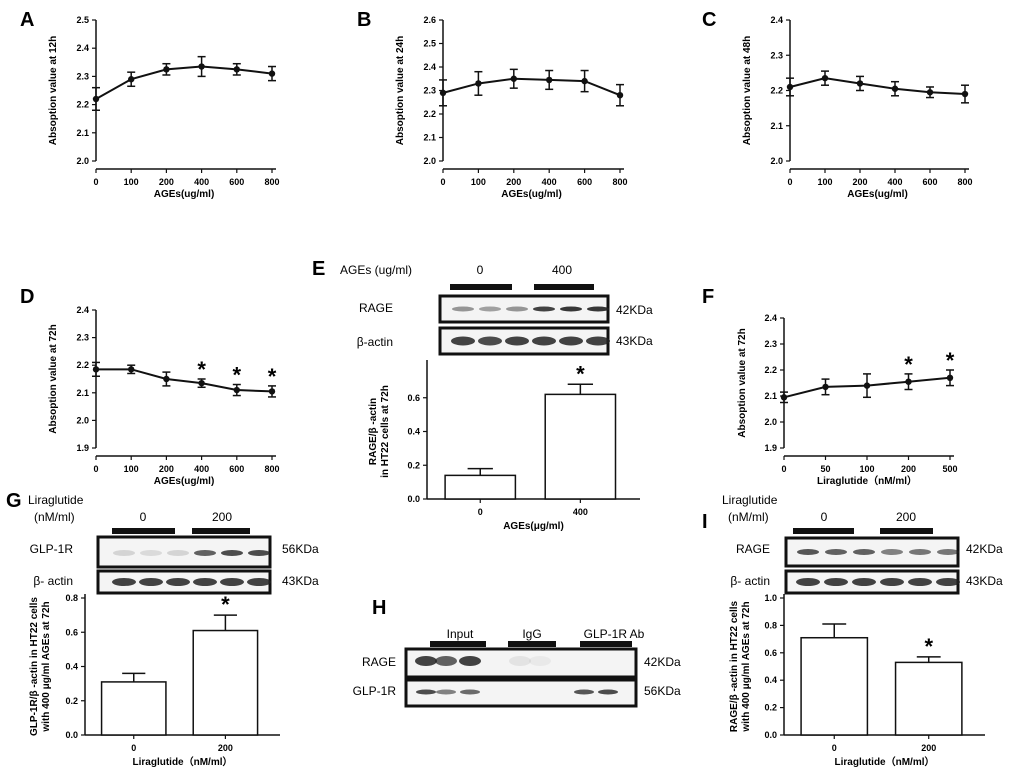 The image size is (1020, 784). Describe the element at coordinates (376, 308) in the screenshot. I see `blot-row-label: RAGE` at that location.